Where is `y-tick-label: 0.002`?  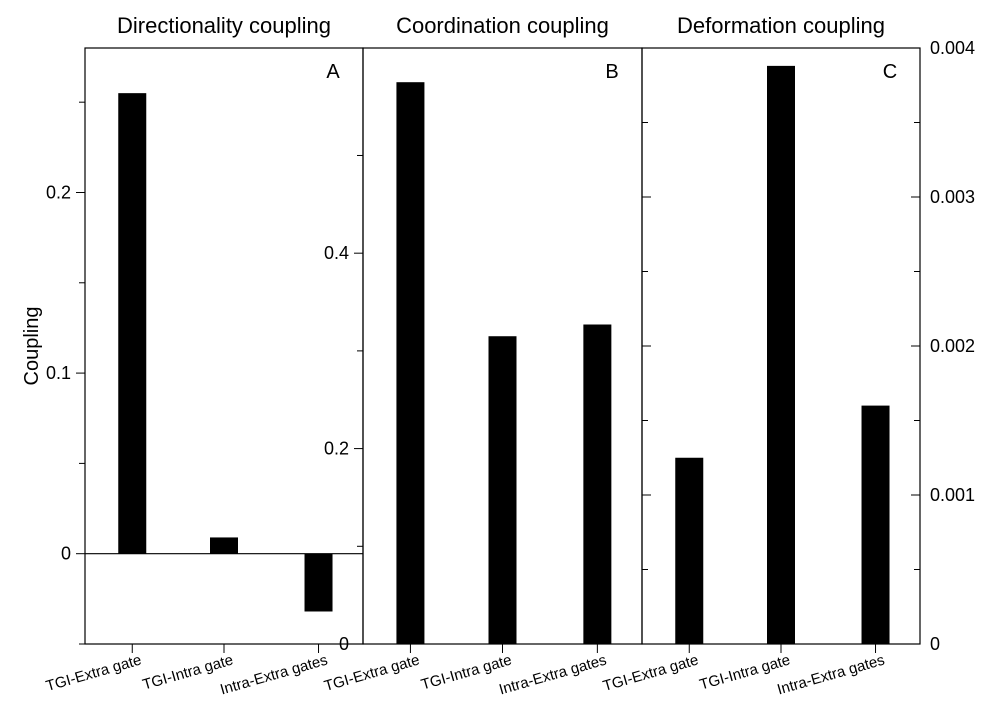
y-tick-label: 0.002 is located at coordinates (952, 346).